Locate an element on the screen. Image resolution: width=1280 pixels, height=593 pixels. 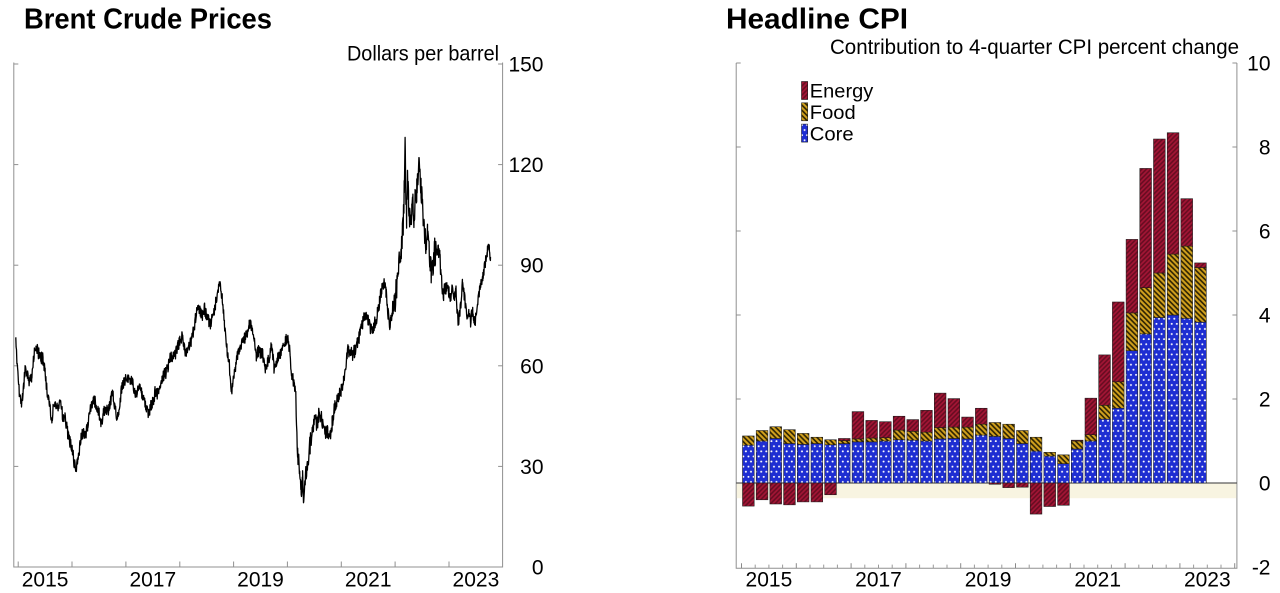
svg-text: 90 is located at coordinates (531, 266).